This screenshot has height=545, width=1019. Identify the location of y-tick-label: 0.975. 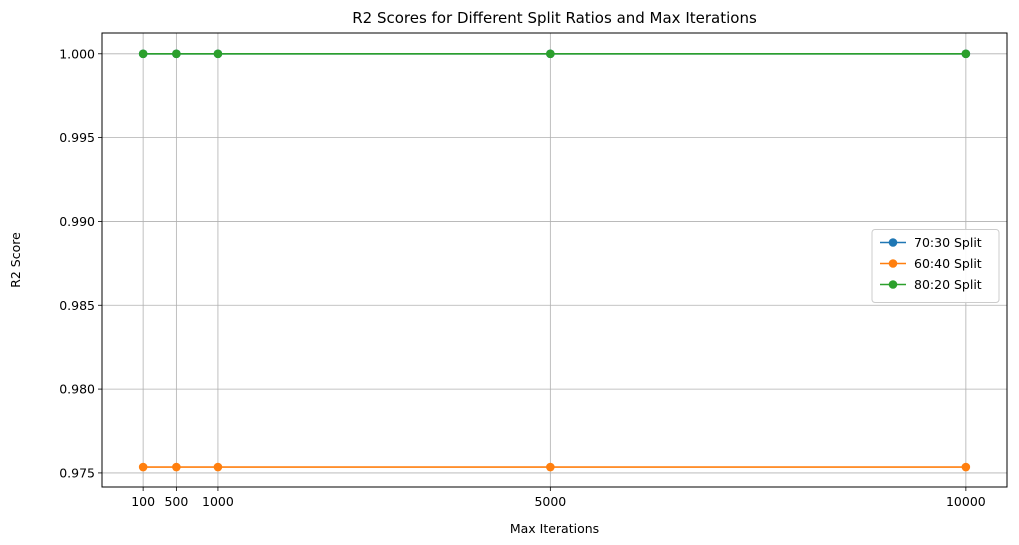
(77, 472).